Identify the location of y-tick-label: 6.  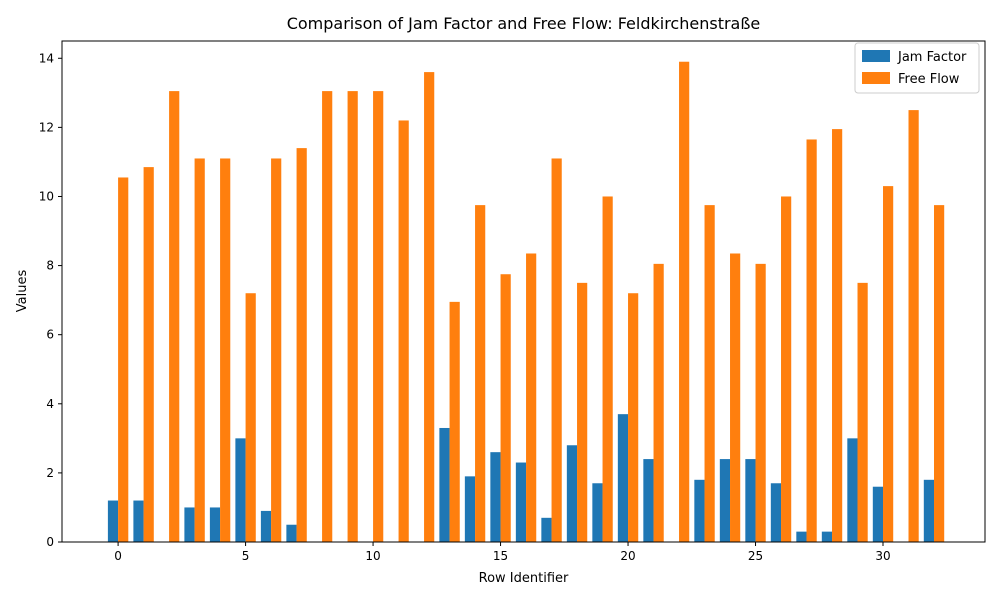
(50, 335).